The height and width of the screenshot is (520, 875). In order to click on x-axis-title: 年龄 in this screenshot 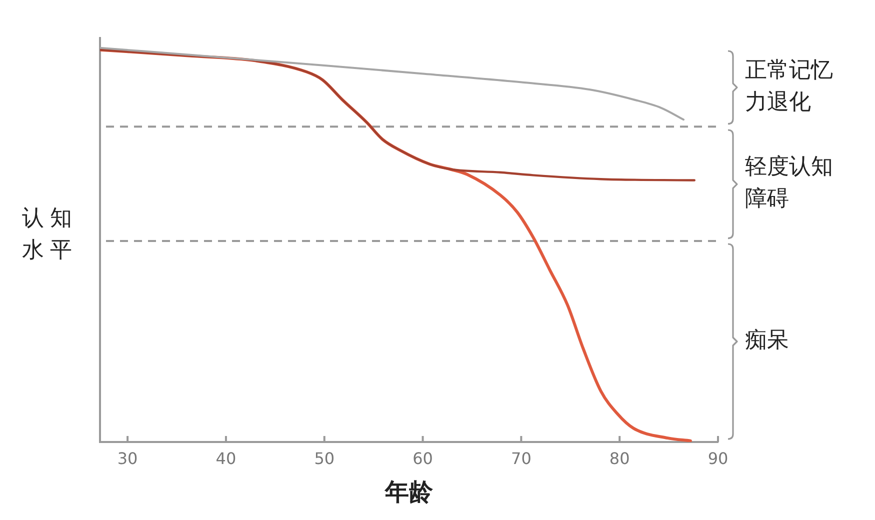, I will do `click(409, 492)`.